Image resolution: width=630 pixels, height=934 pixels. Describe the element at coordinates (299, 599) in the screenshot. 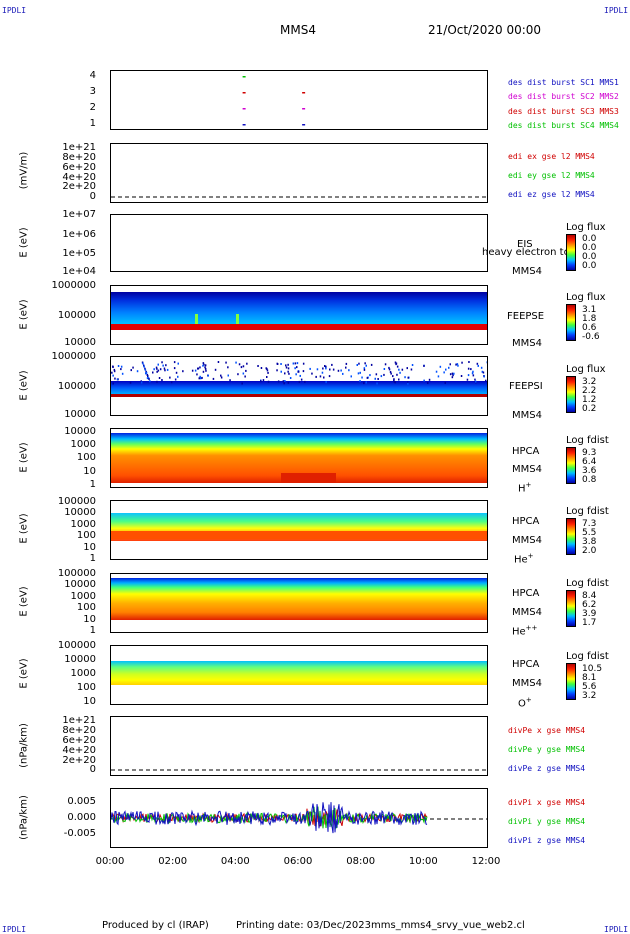

I see `hpca-he2-spectrogram` at that location.